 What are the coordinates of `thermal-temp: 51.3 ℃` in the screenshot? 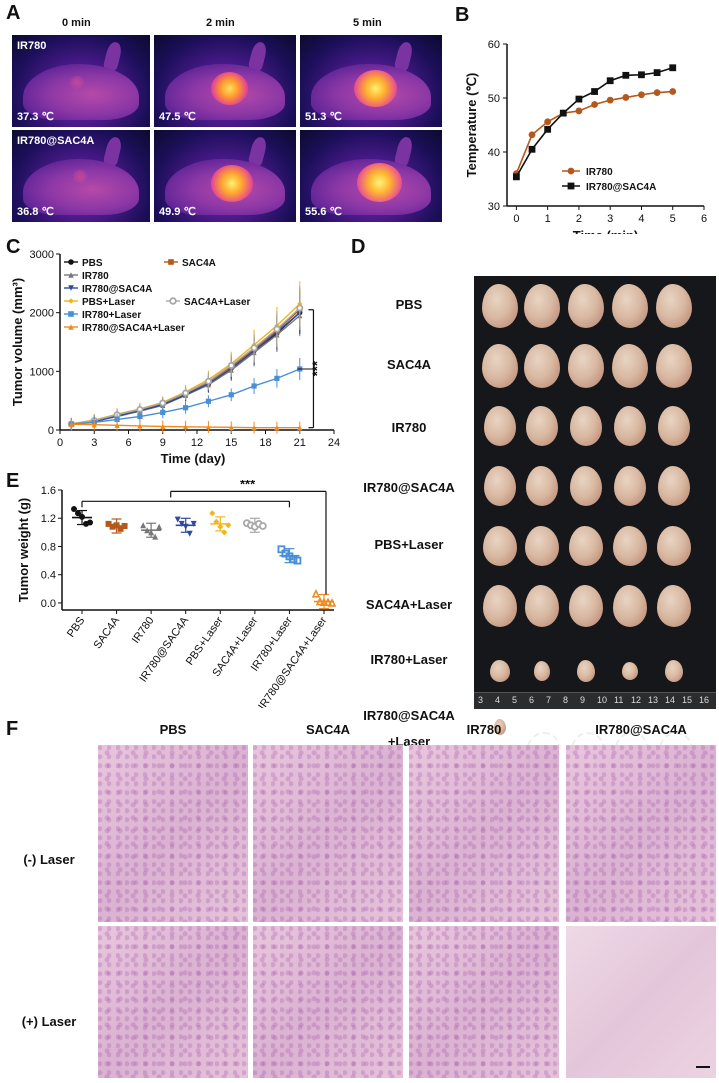 It's located at (323, 117).